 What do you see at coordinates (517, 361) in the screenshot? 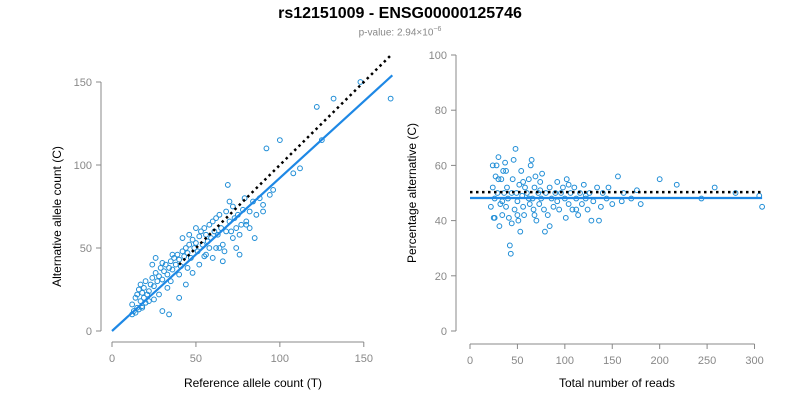
I see `right-x-tick-label: 50` at bounding box center [517, 361].